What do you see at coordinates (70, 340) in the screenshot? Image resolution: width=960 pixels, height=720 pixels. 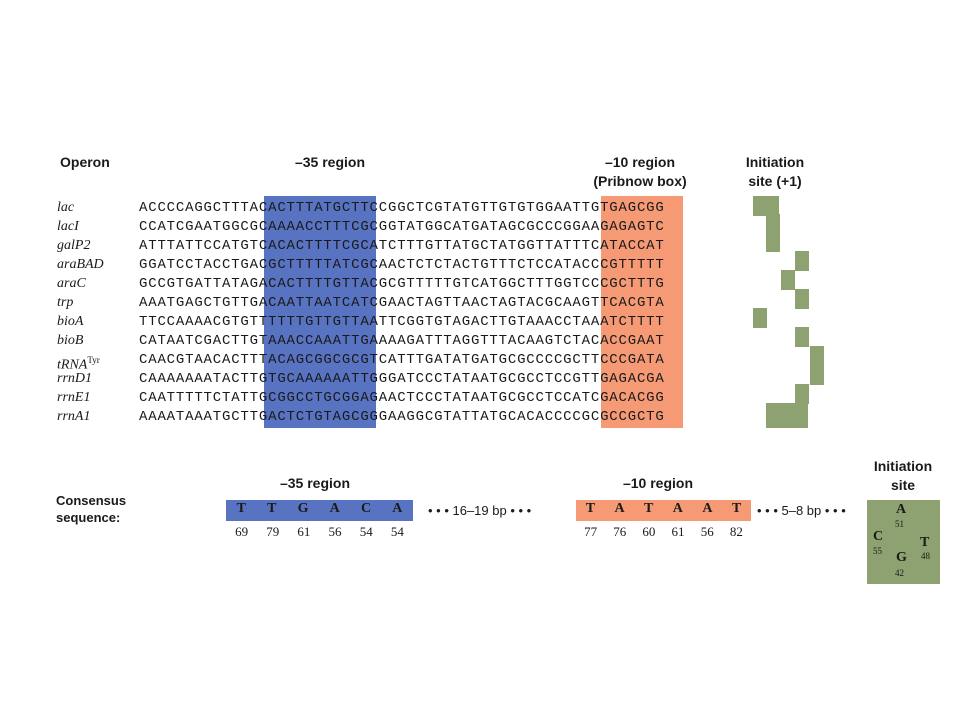 I see `operon-name: bioB` at bounding box center [70, 340].